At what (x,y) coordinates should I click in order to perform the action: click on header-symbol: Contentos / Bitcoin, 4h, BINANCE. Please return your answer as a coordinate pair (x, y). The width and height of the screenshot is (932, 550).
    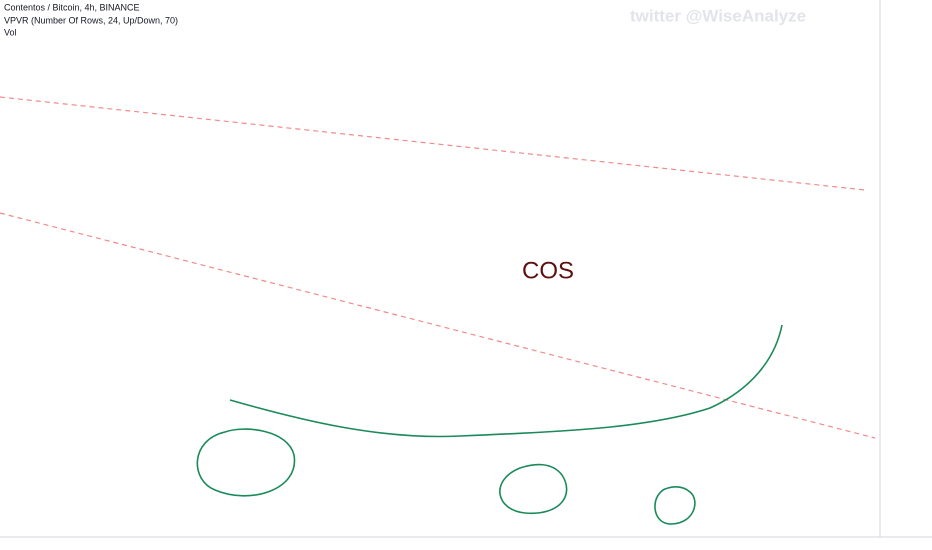
    Looking at the image, I should click on (72, 7).